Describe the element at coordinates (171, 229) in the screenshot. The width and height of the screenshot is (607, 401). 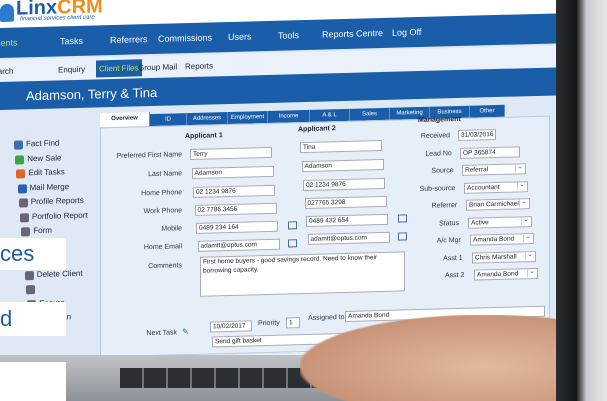
I see `field-label: Mobile` at that location.